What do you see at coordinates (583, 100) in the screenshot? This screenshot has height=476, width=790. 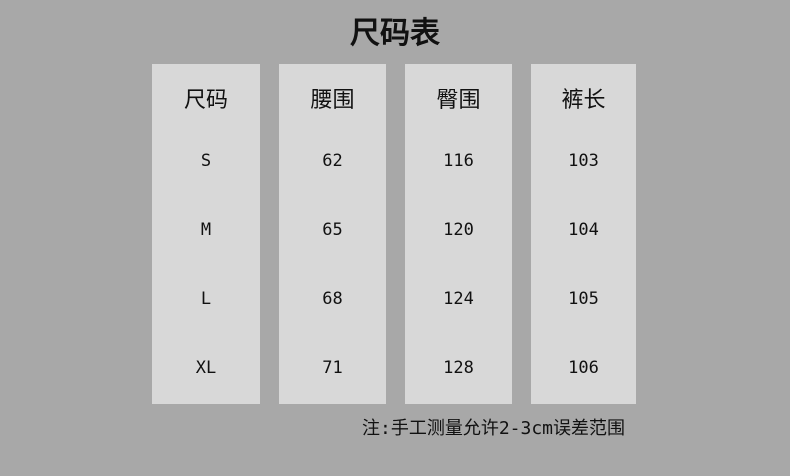 I see `column-header: 裤长` at bounding box center [583, 100].